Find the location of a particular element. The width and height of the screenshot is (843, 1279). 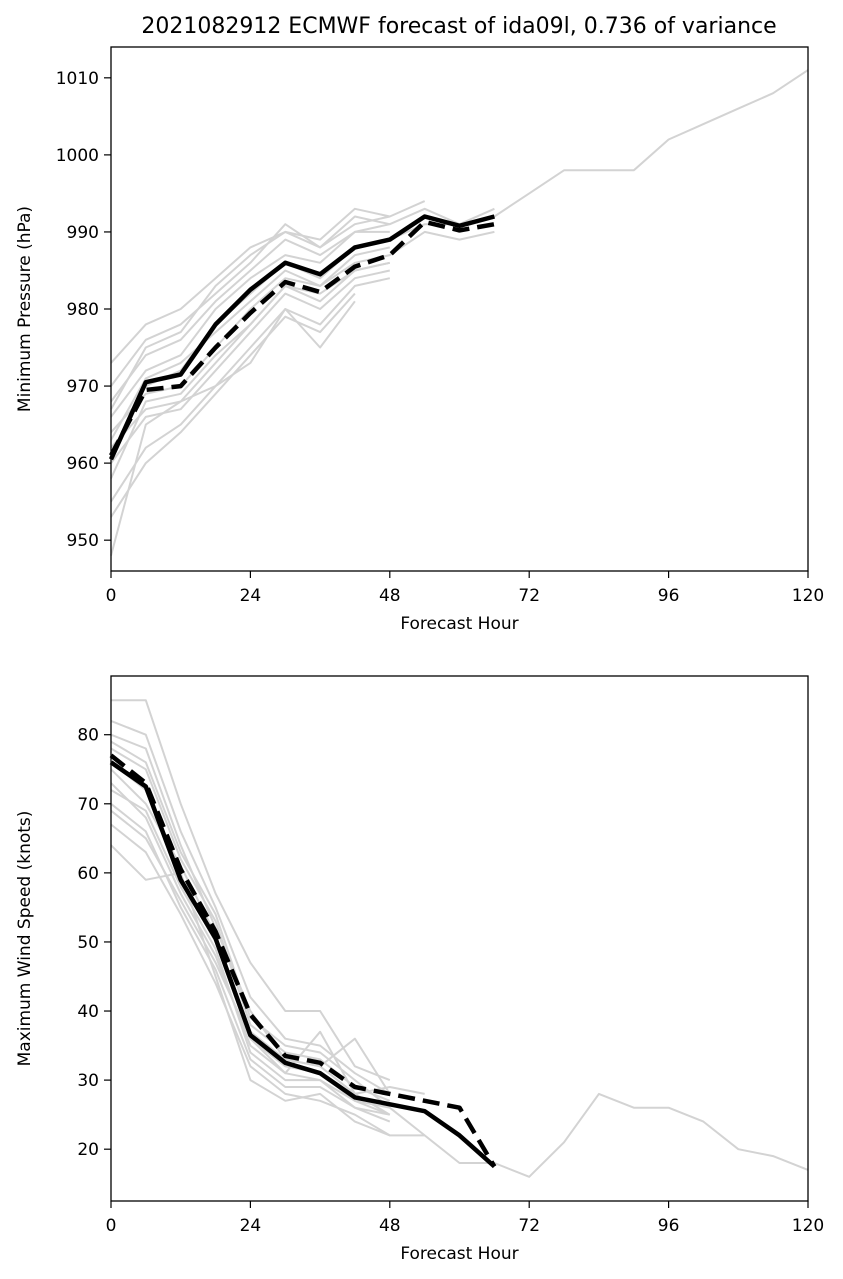

pressure-x-axis-label: Forecast Hour is located at coordinates (459, 624).